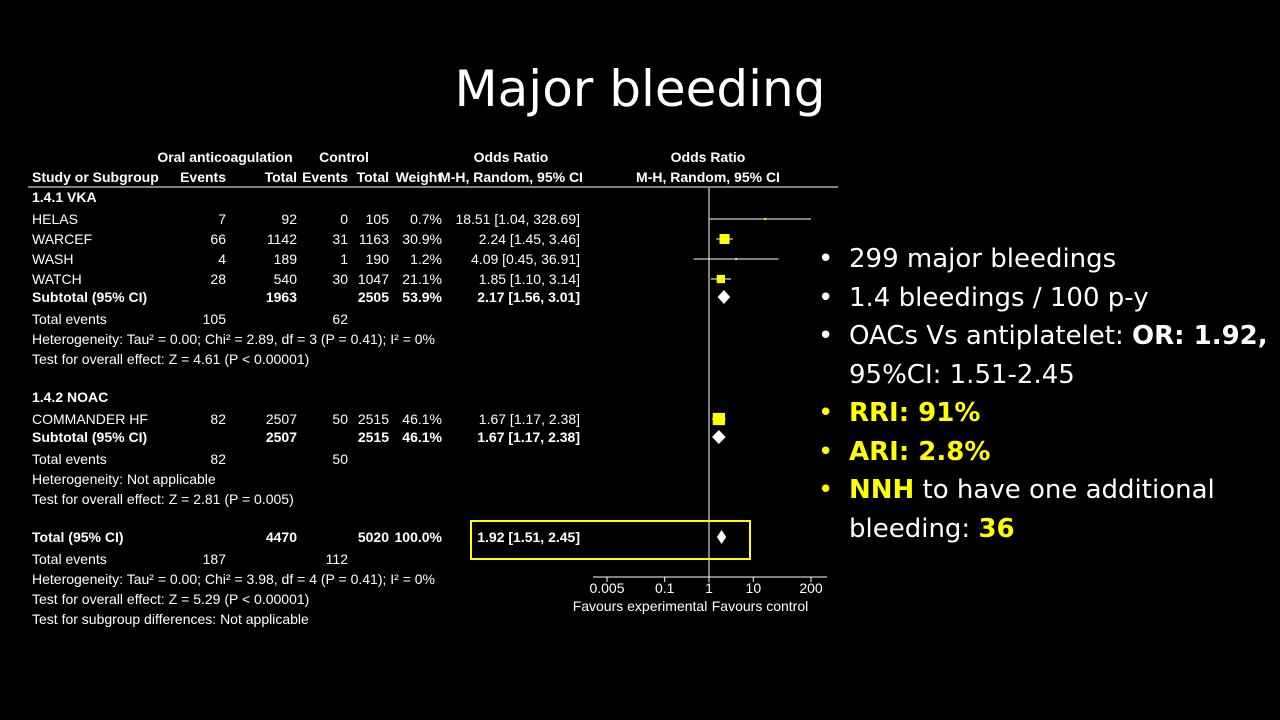 The width and height of the screenshot is (1280, 720). What do you see at coordinates (222, 219) in the screenshot?
I see `experimental-events: 7` at bounding box center [222, 219].